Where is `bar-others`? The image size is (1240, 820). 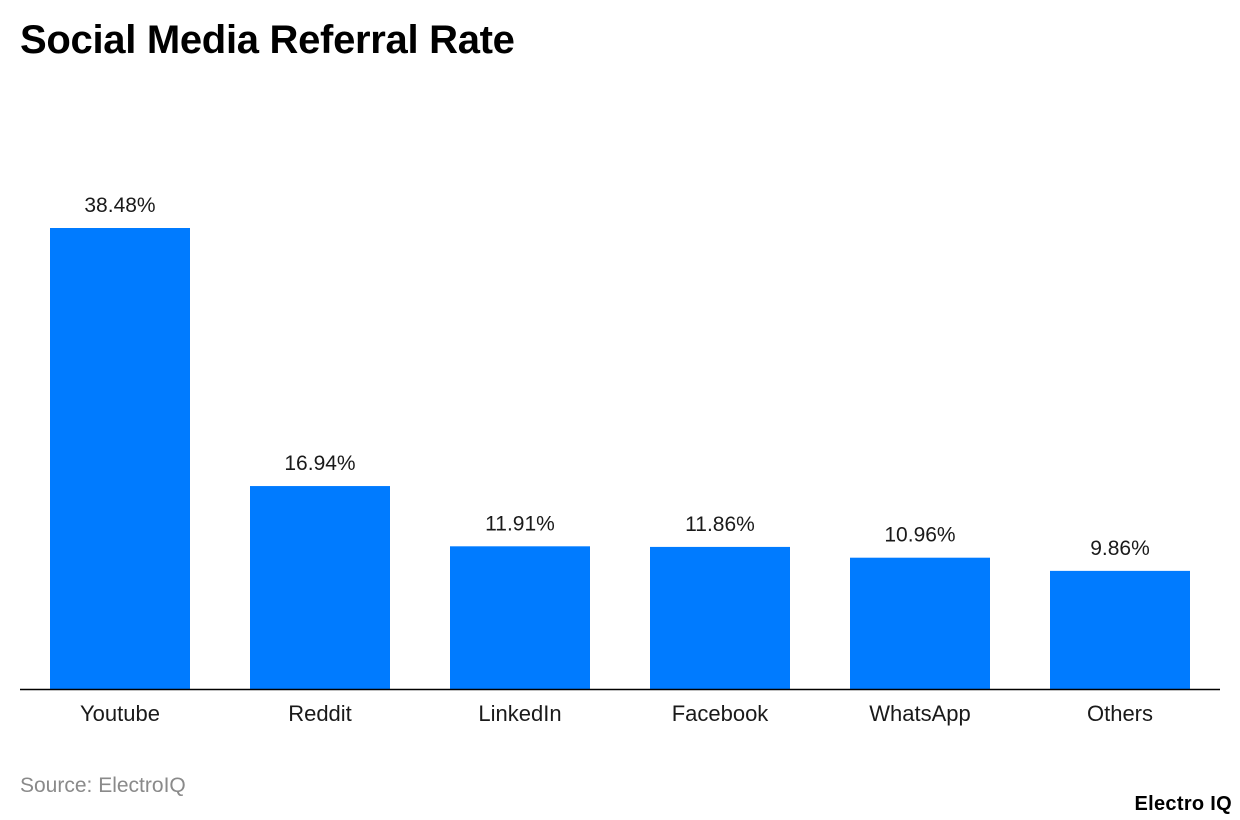 bar-others is located at coordinates (1120, 629).